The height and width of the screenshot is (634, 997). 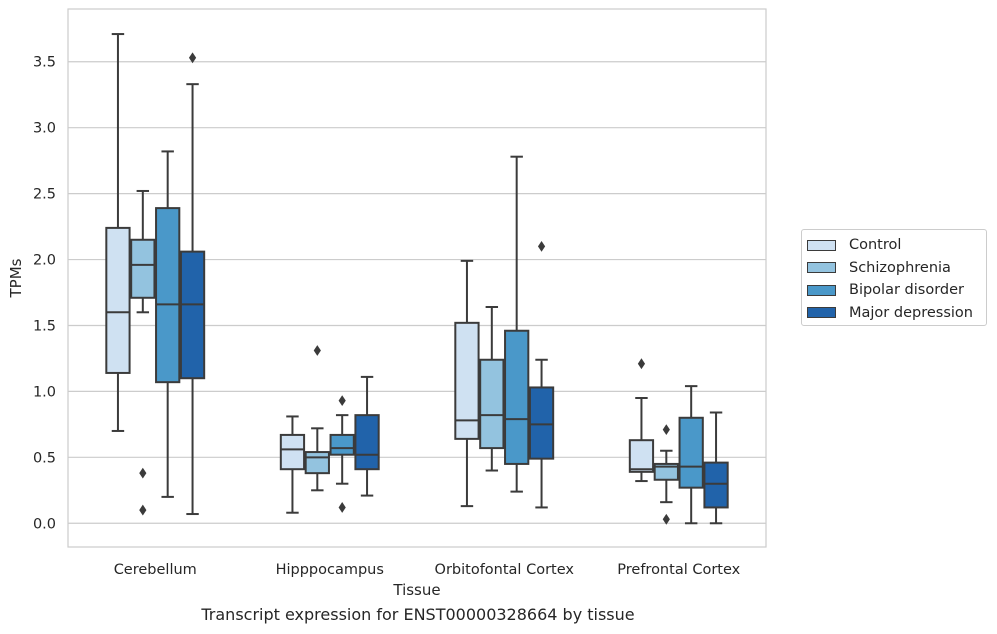 I want to click on x-axis-label: Tissue, so click(x=416, y=590).